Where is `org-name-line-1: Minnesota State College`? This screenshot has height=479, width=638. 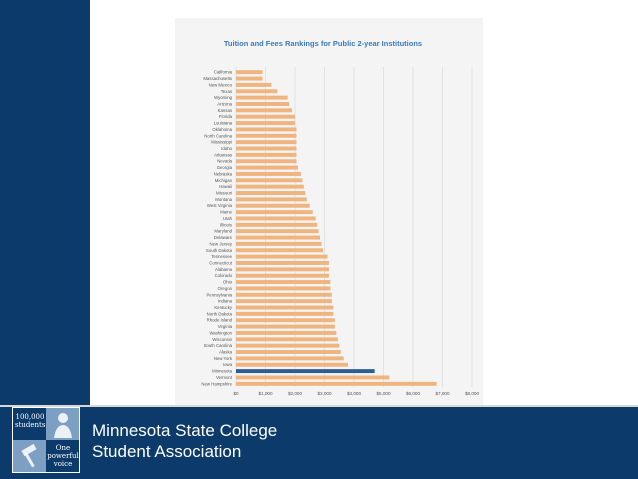
org-name-line-1: Minnesota State College is located at coordinates (185, 430).